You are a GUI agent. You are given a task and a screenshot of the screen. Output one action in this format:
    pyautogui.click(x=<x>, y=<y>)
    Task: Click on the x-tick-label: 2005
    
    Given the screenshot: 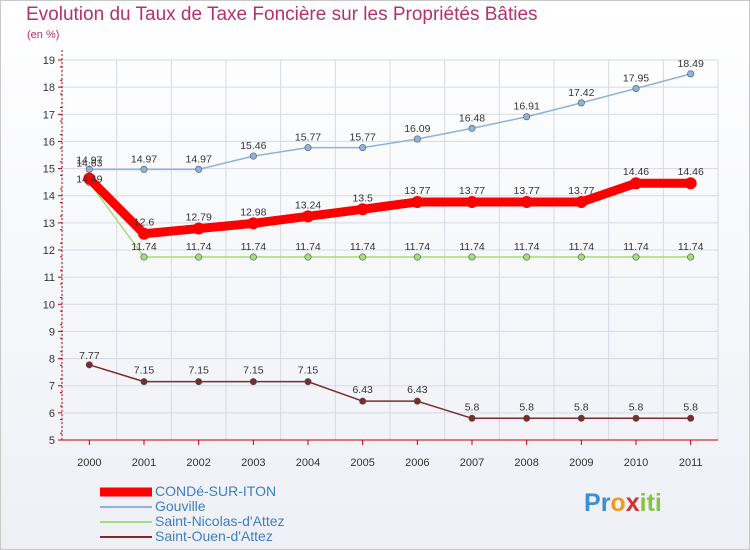 What is the action you would take?
    pyautogui.click(x=362, y=463)
    